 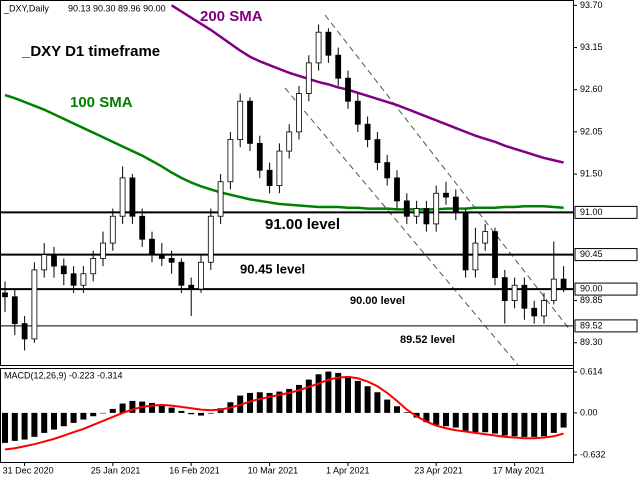 What do you see at coordinates (591, 254) in the screenshot?
I see `level-tag-label: 90.45` at bounding box center [591, 254].